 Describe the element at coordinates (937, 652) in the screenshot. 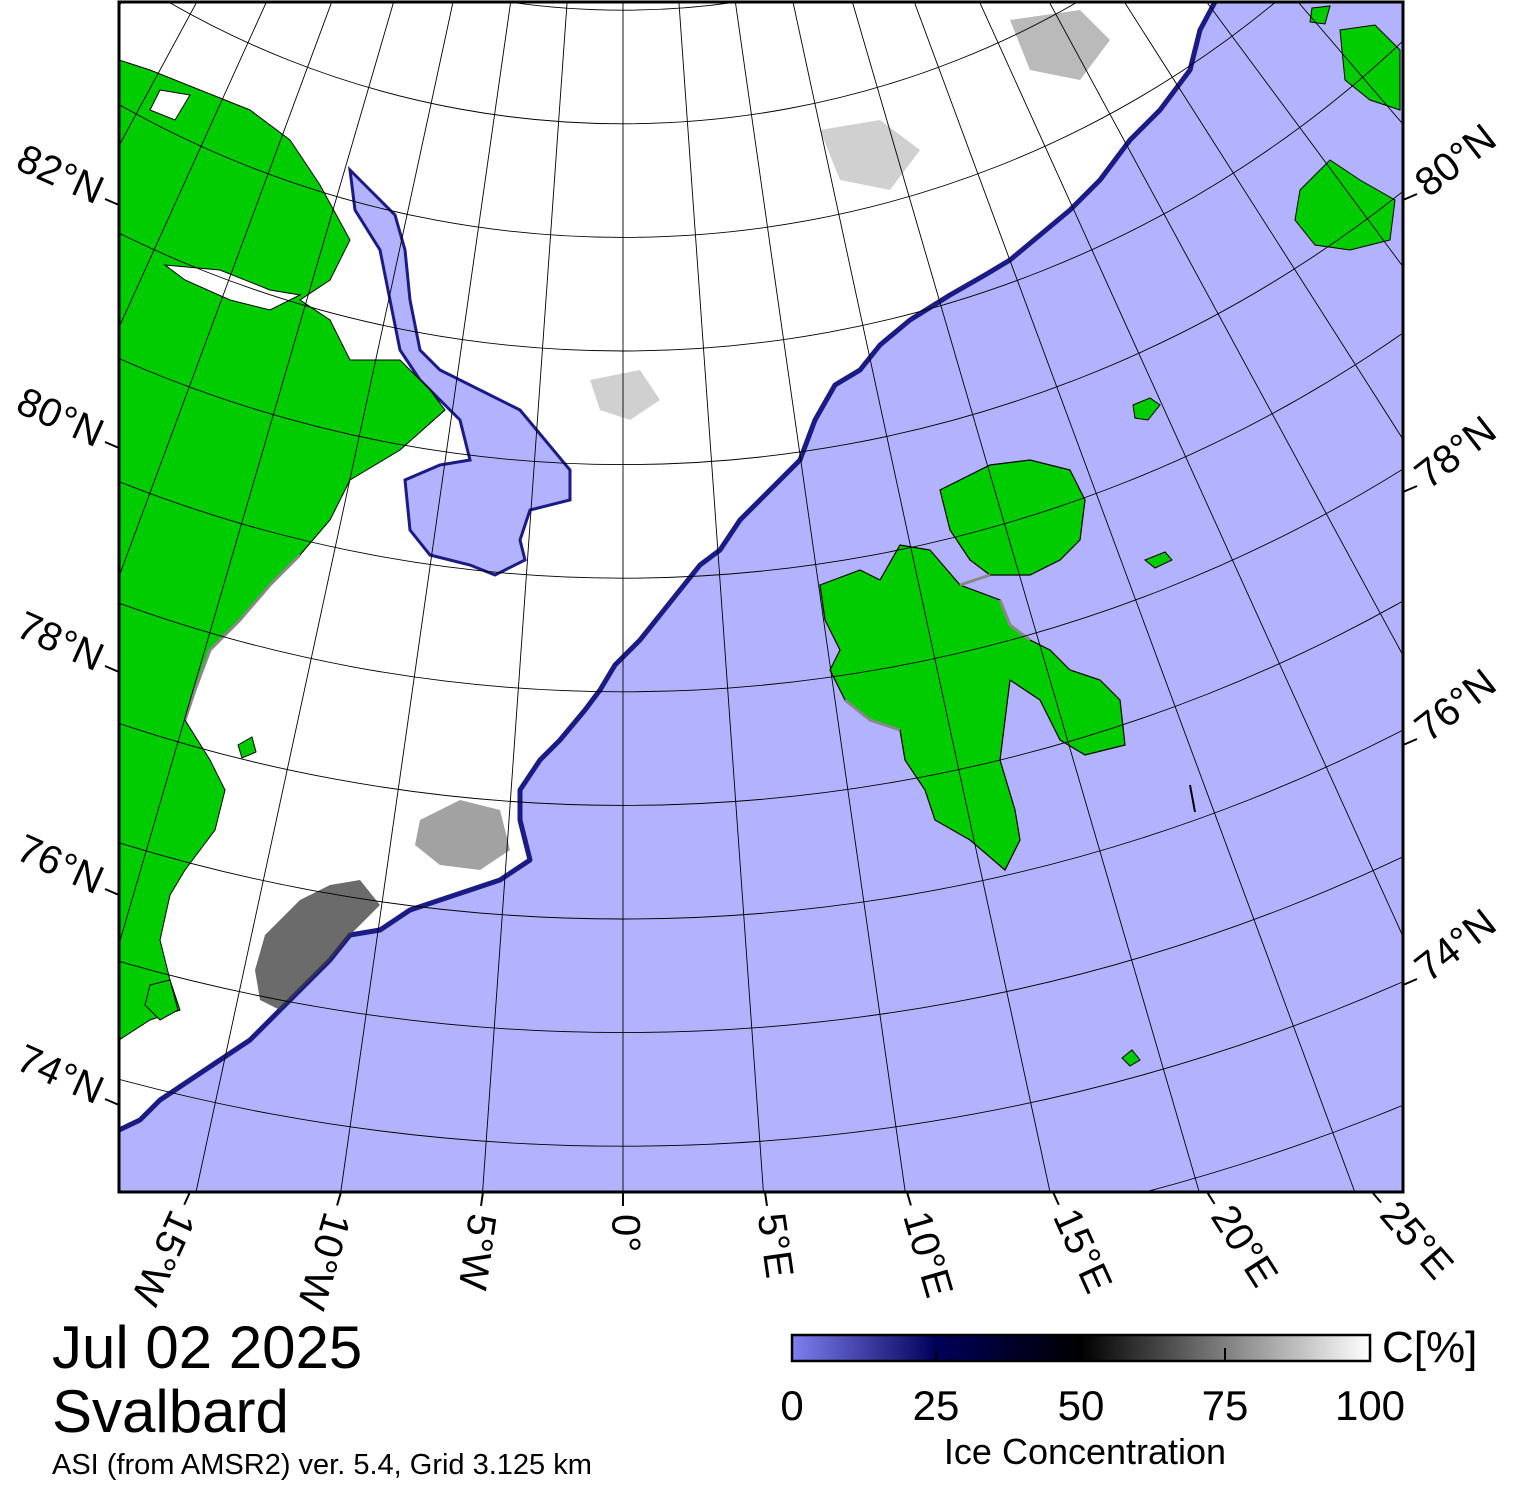

I see `svalbard-glacier-fringe` at that location.